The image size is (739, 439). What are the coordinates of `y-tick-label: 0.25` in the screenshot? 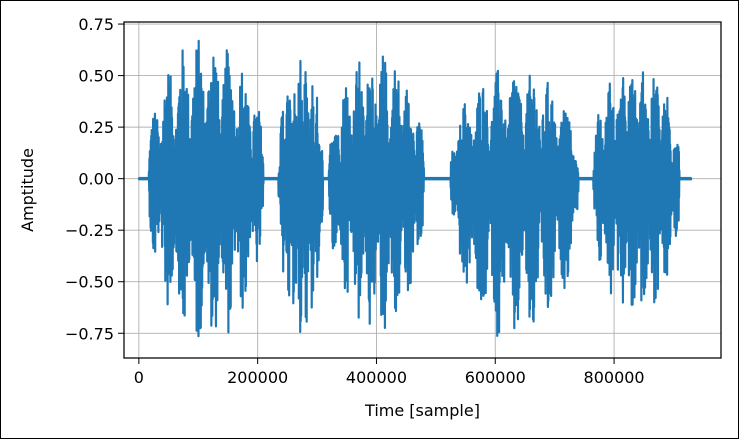 It's located at (96, 127).